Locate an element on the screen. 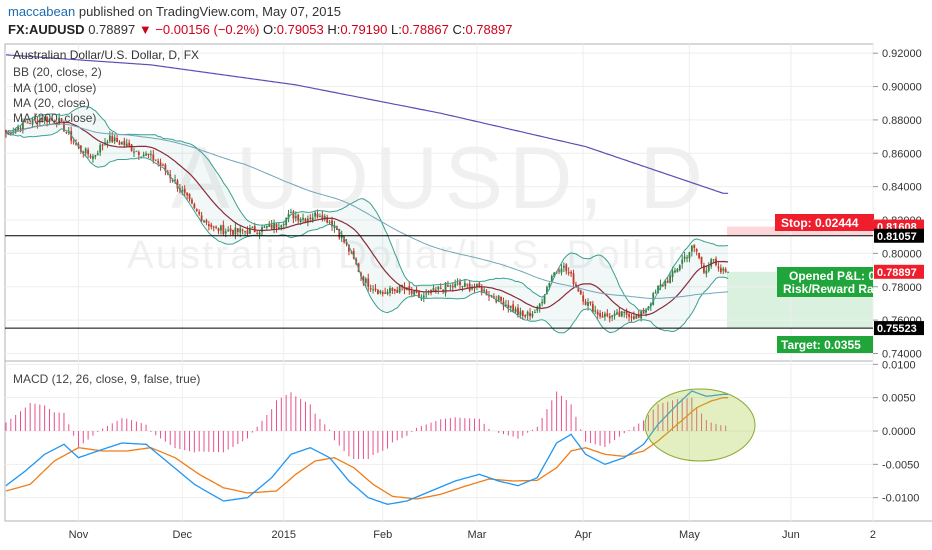 Image resolution: width=932 pixels, height=550 pixels. legend-item-ma20: MA (20, close) is located at coordinates (51, 103).